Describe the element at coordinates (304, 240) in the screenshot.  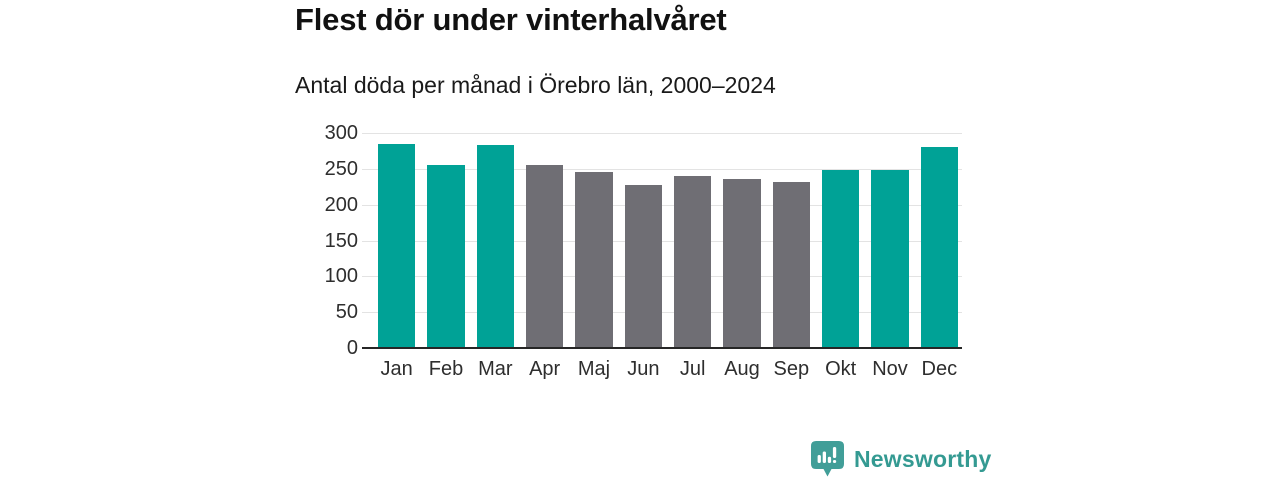
I see `y-axis-labels: 0 50 100 150 200 250 300` at that location.